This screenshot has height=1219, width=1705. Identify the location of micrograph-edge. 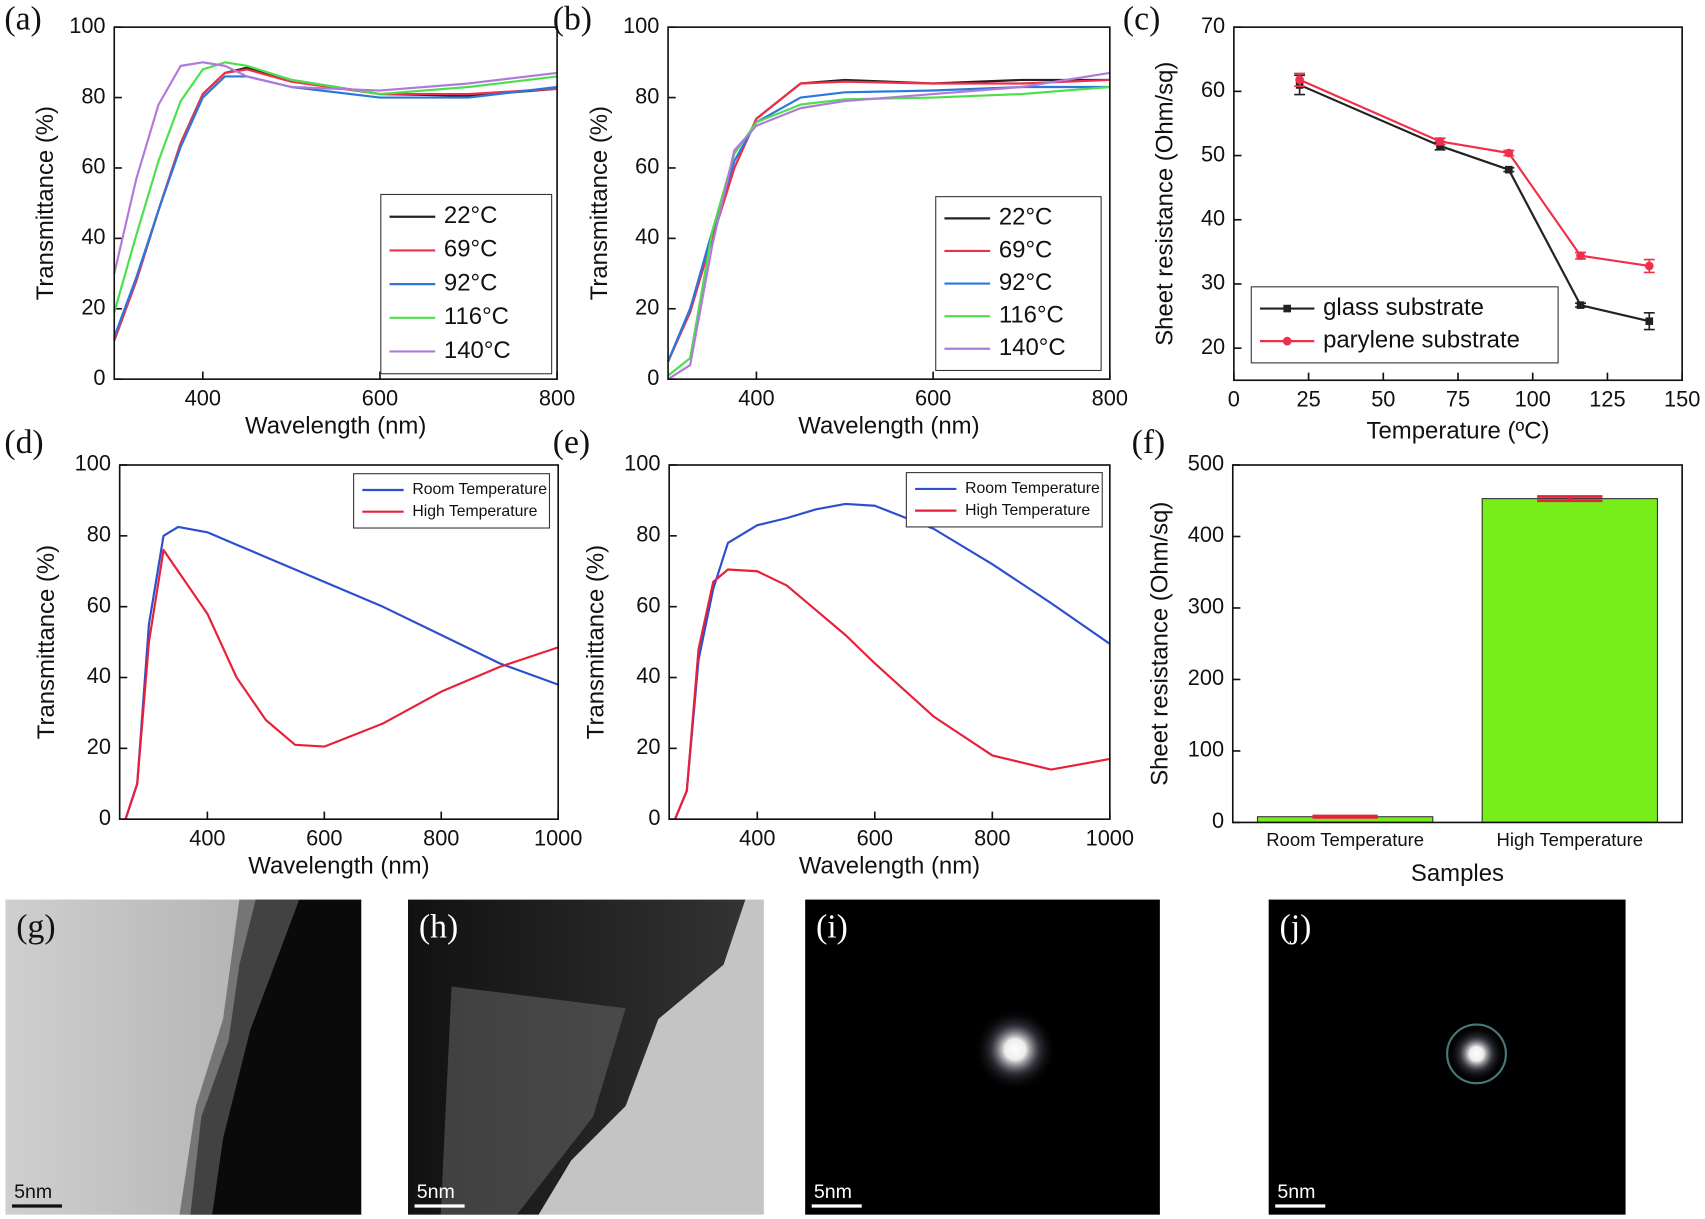
(239, 1057).